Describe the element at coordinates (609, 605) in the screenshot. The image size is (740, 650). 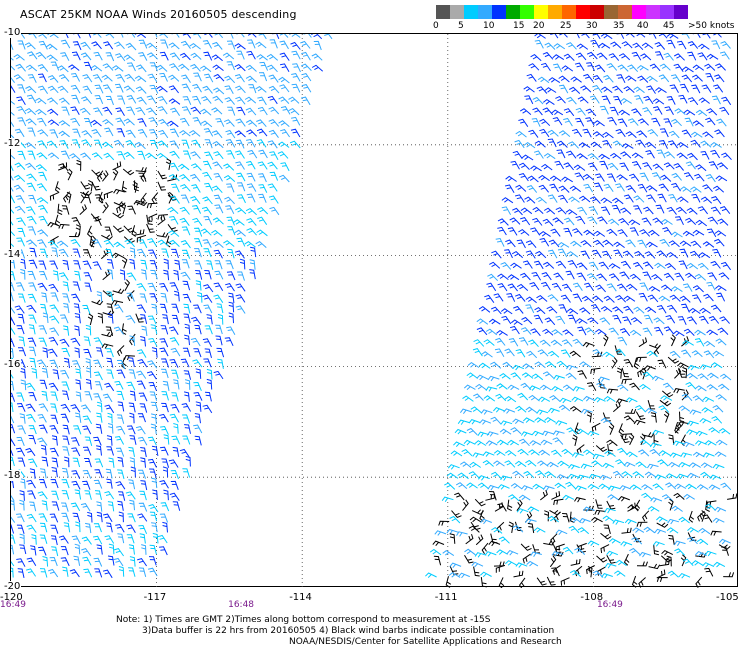
I see `swath-time-label: 16:49` at that location.